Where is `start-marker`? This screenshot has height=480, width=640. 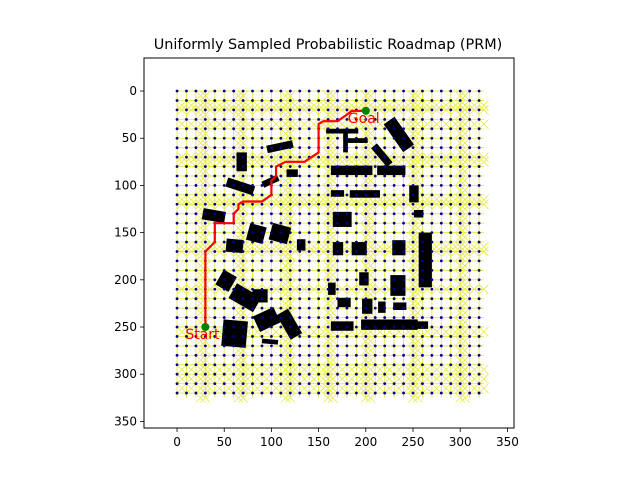 start-marker is located at coordinates (205, 327).